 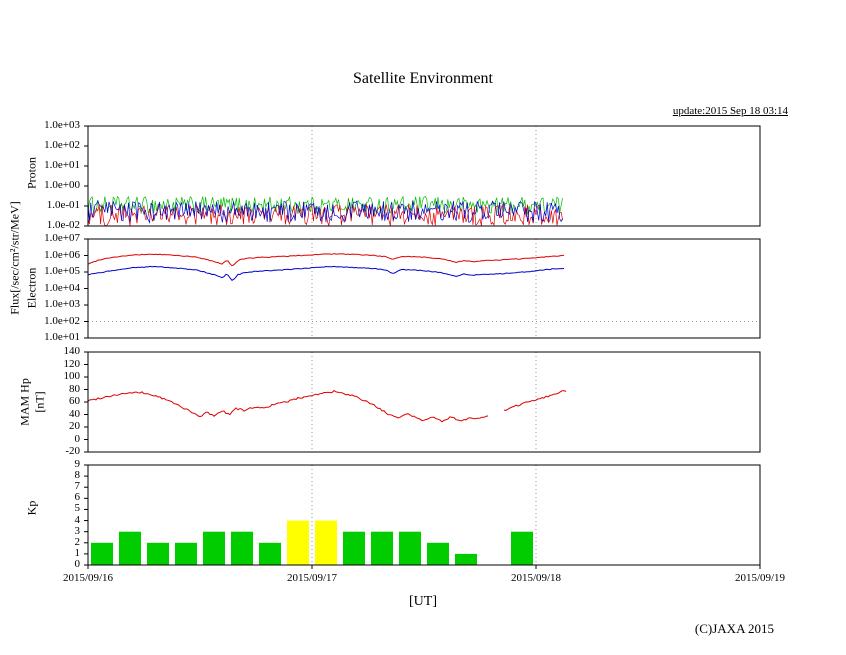 What do you see at coordinates (423, 601) in the screenshot?
I see `x-axis-label: [UT]` at bounding box center [423, 601].